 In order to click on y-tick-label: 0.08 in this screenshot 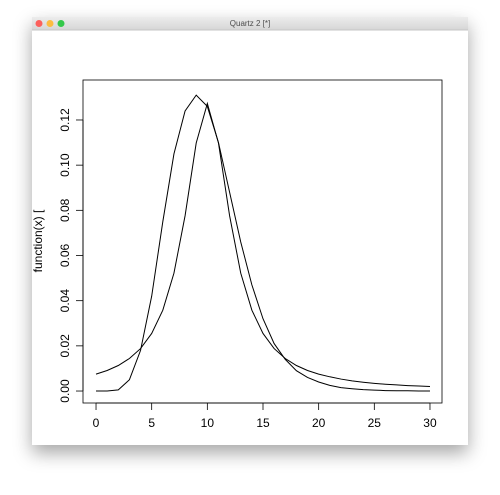, I will do `click(65, 210)`.